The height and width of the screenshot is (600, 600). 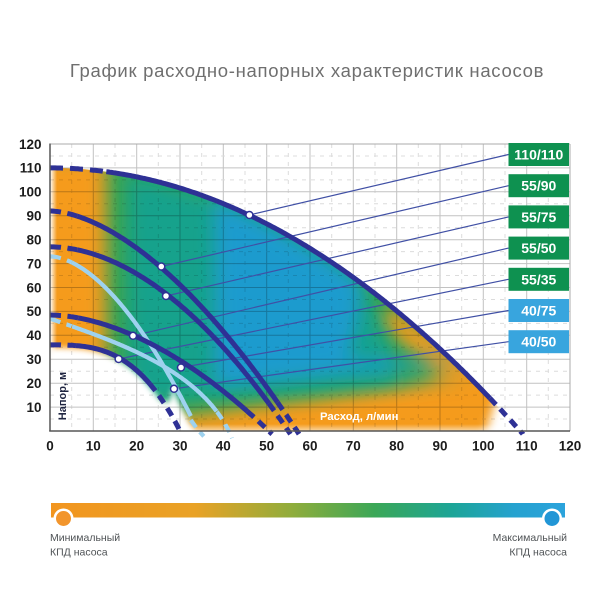 What do you see at coordinates (538, 311) in the screenshot?
I see `svg-text: 40/75` at bounding box center [538, 311].